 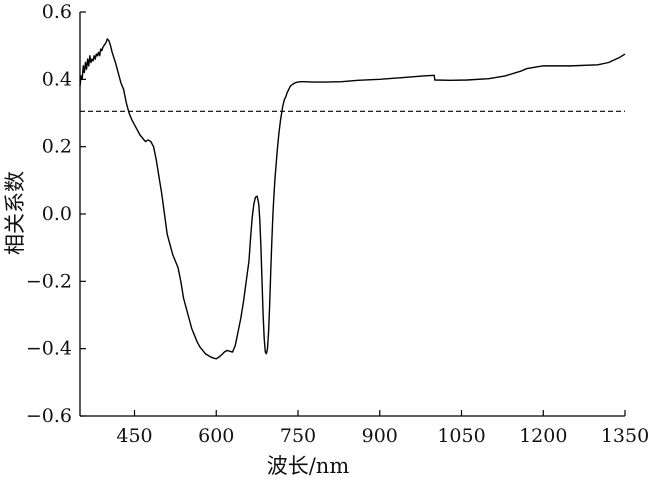 I want to click on x-tick-label: 750, so click(x=298, y=436).